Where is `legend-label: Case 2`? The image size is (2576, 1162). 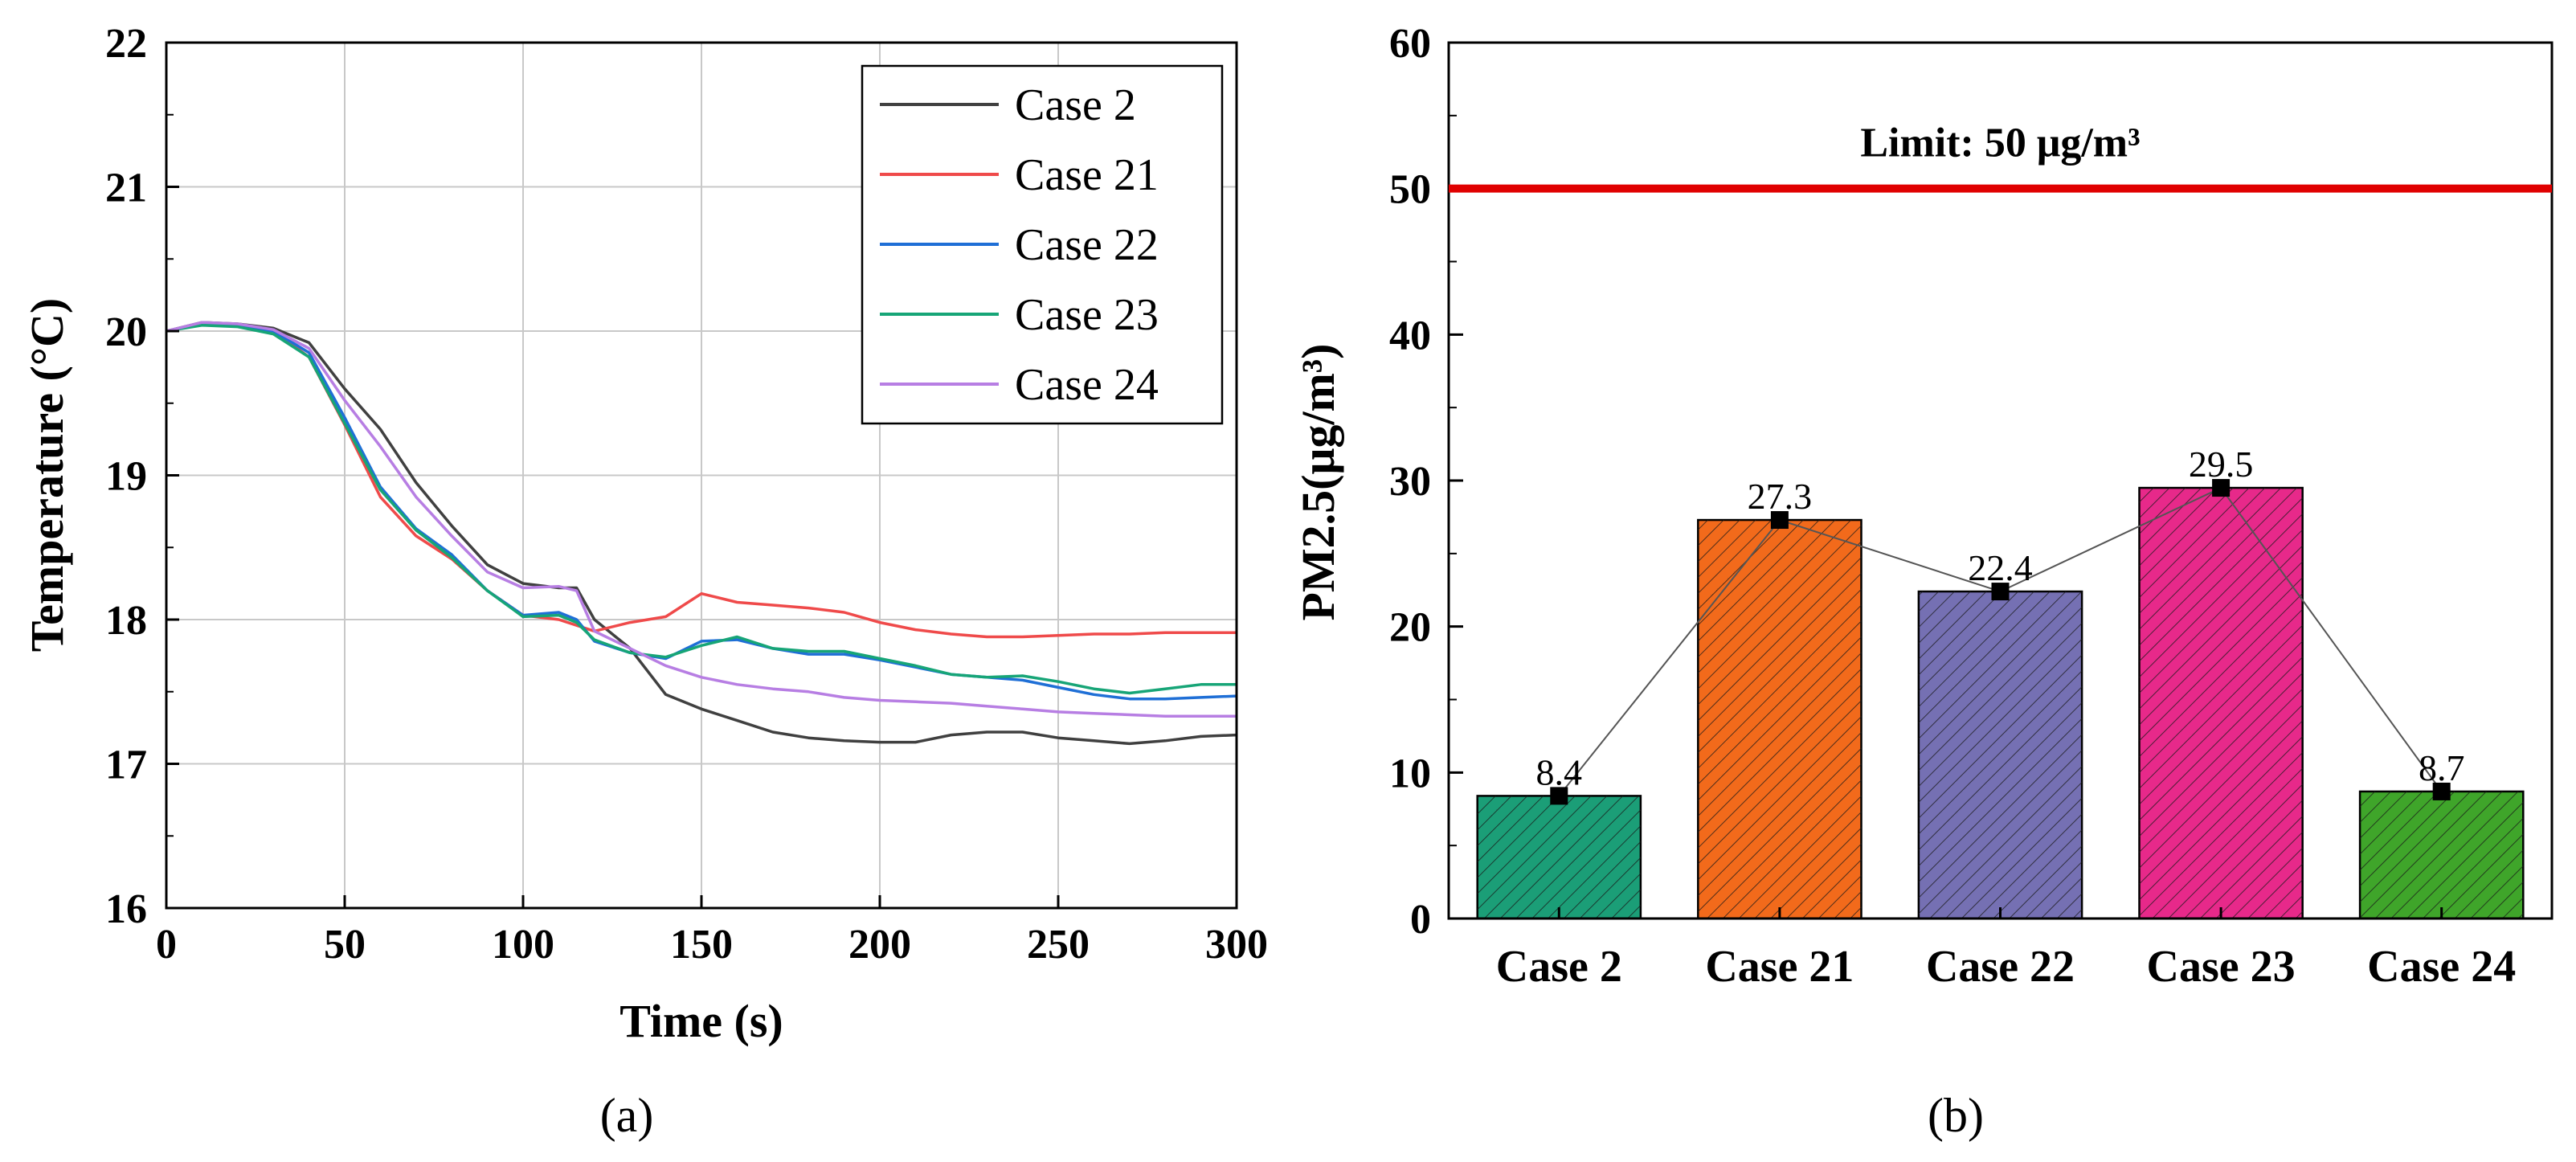
legend-label: Case 2 is located at coordinates (1075, 105).